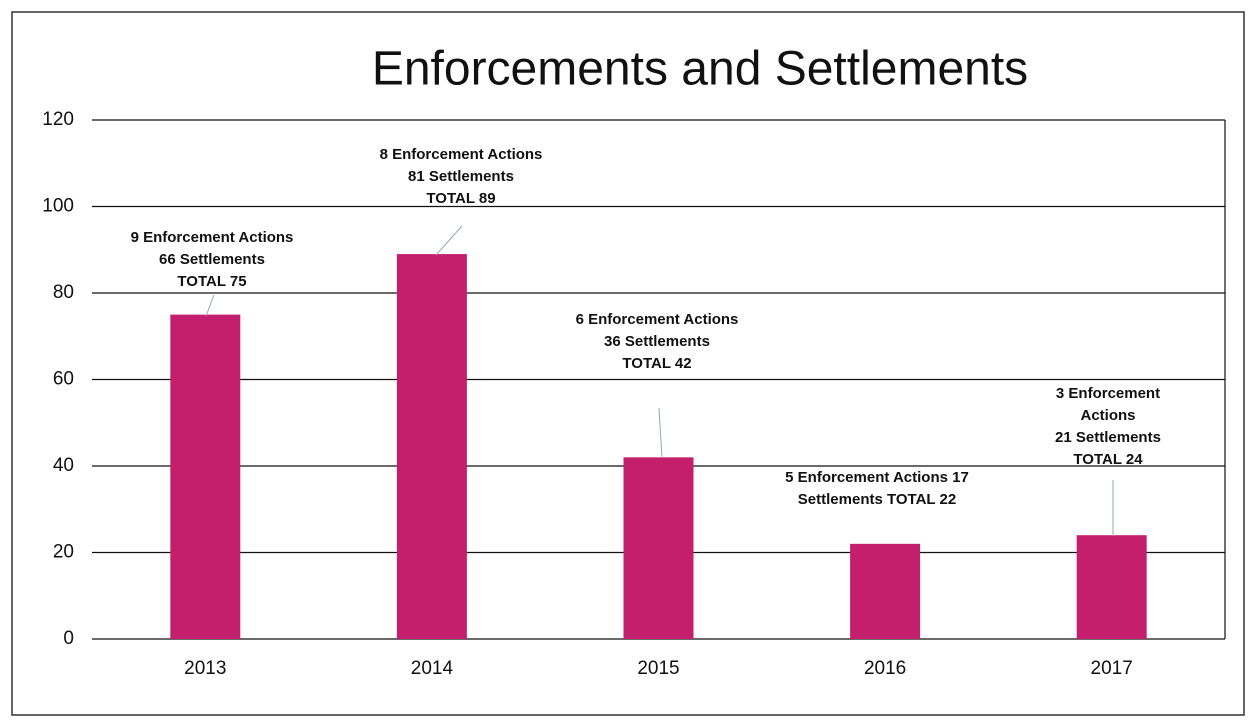  Describe the element at coordinates (877, 499) in the screenshot. I see `data-label: Settlements TOTAL 22` at that location.